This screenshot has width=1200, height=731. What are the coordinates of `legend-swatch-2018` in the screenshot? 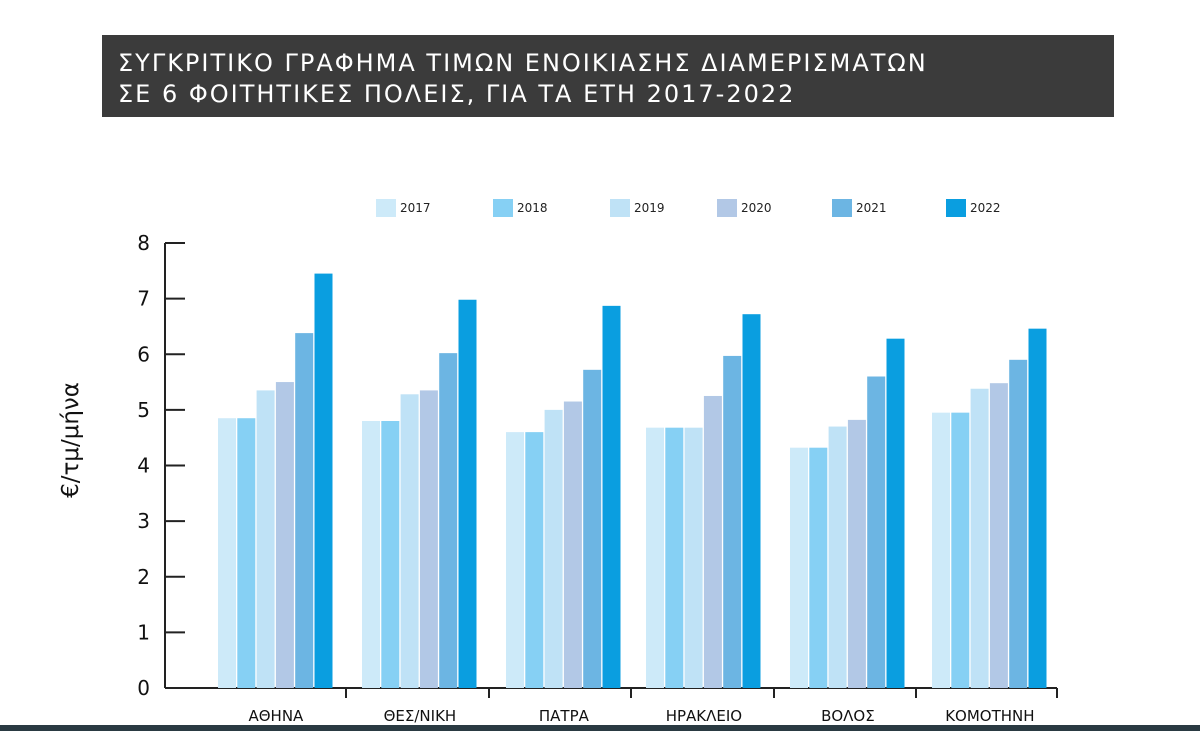 It's located at (503, 208).